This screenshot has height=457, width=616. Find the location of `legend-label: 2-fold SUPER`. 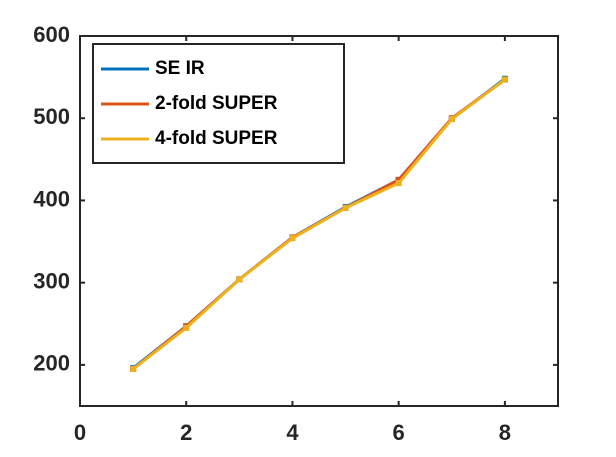

legend-label: 2-fold SUPER is located at coordinates (216, 103).